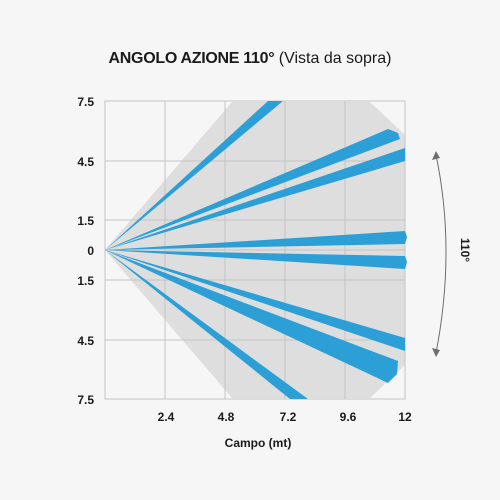  What do you see at coordinates (348, 417) in the screenshot?
I see `x-tick: 9.6` at bounding box center [348, 417].